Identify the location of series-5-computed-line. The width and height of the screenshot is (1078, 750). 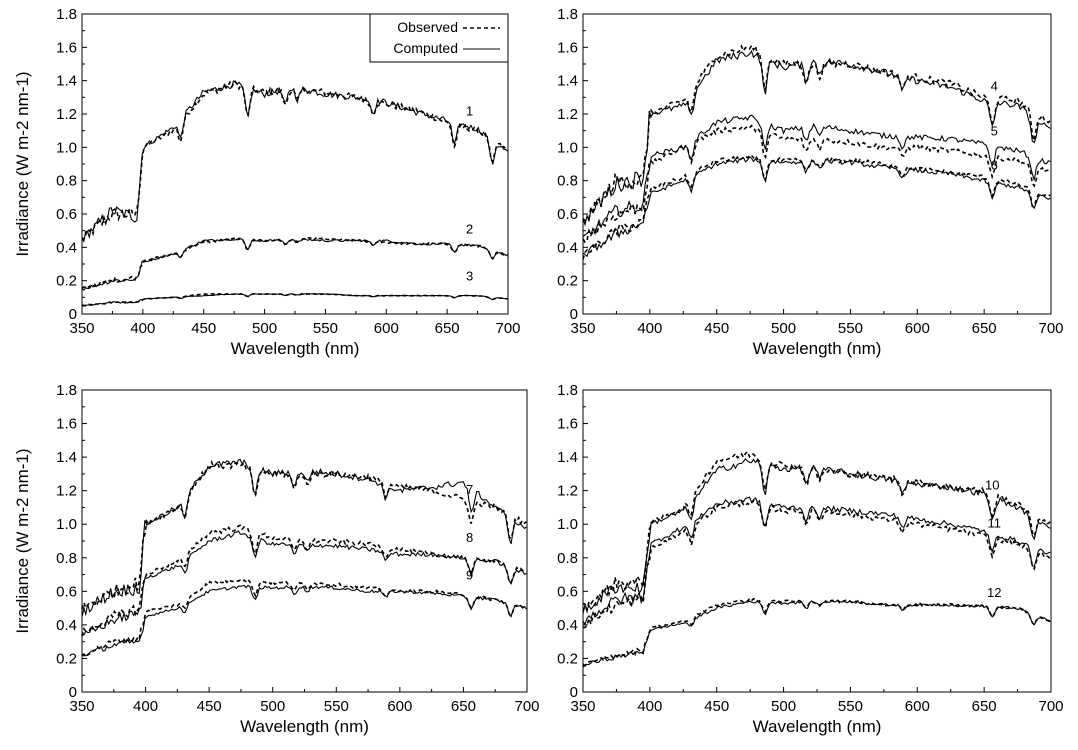
(816, 176).